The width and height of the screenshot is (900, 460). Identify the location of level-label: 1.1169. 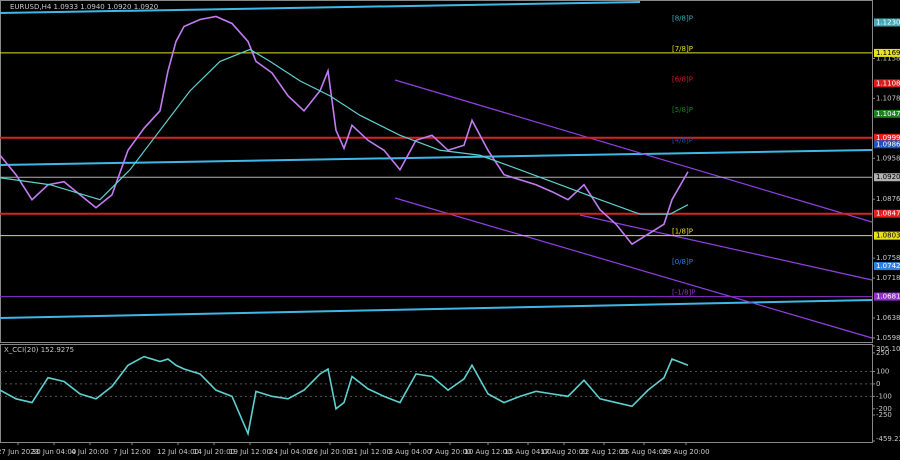
(888, 53).